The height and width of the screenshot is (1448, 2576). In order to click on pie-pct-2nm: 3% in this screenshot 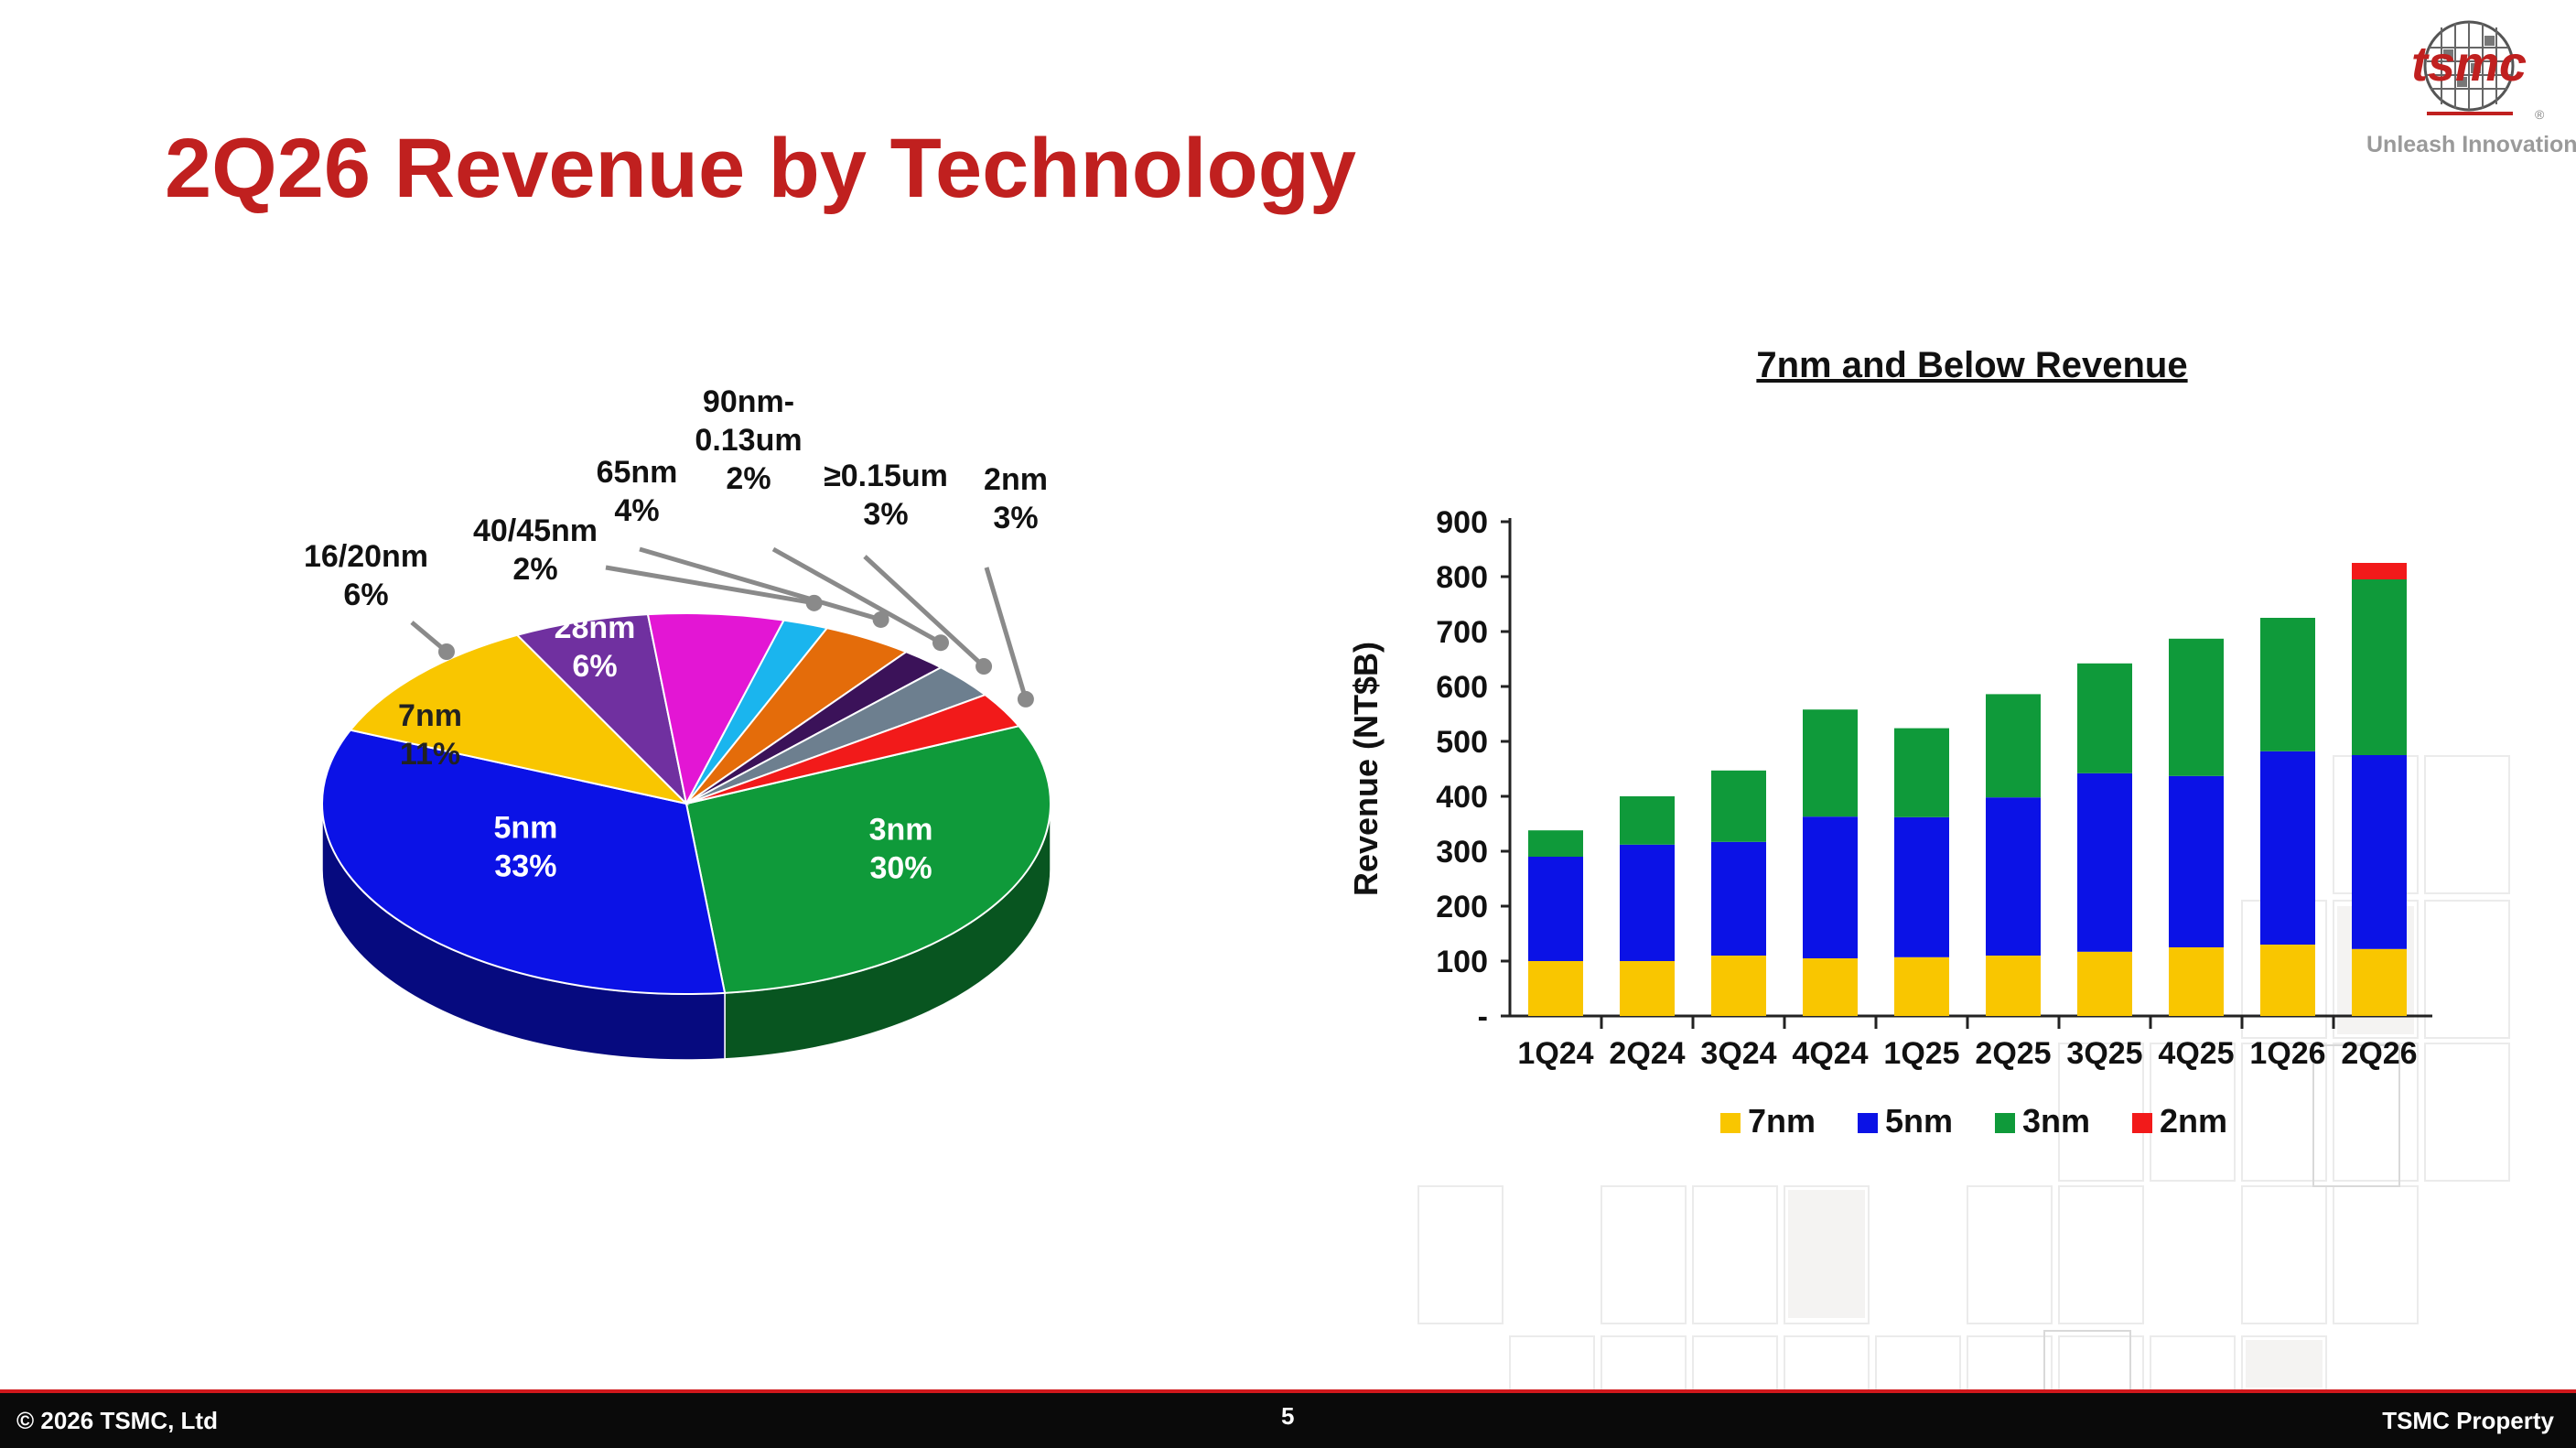, I will do `click(1015, 518)`.